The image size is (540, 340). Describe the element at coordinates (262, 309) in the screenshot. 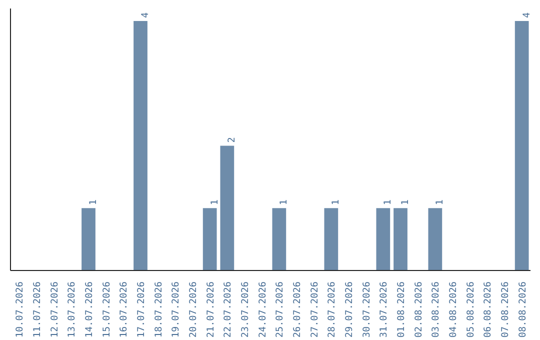

I see `x-tick-label: 24.07.2026` at that location.